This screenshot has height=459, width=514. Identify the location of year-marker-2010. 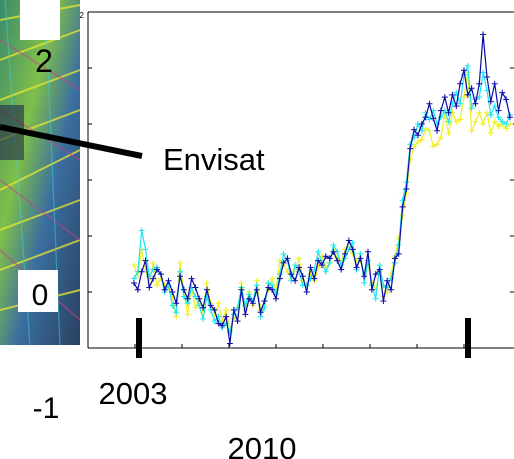
(468, 338).